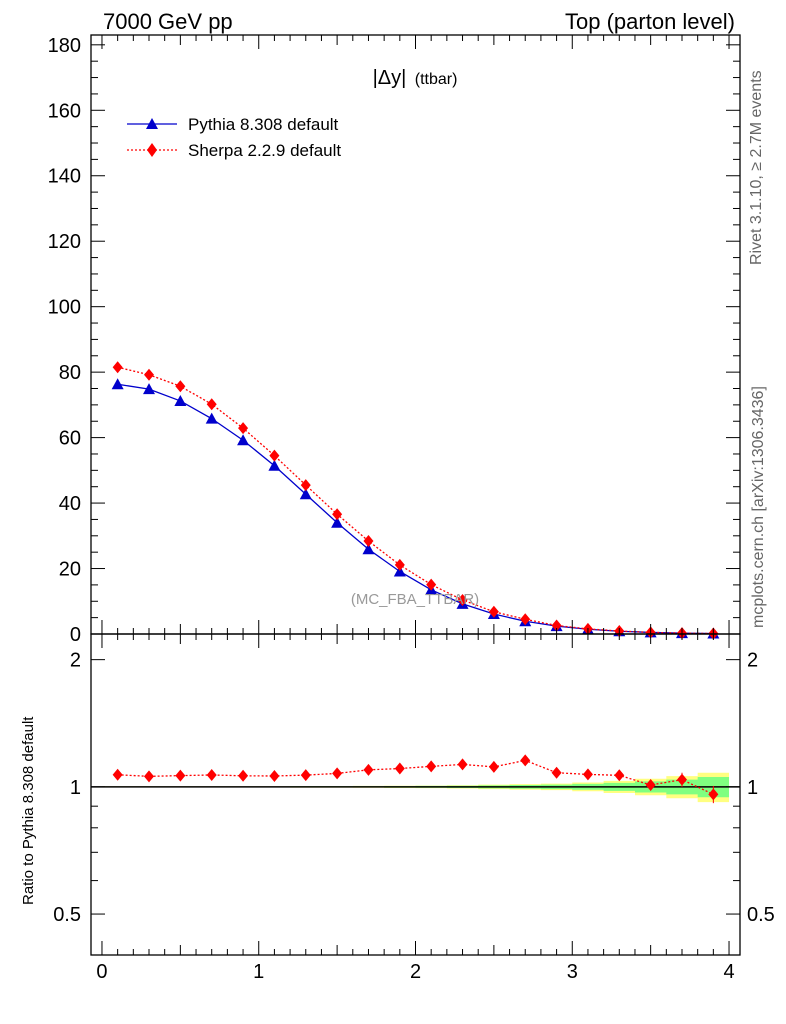 Image resolution: width=786 pixels, height=1024 pixels. I want to click on main-y-tick-label: 120, so click(64, 242).